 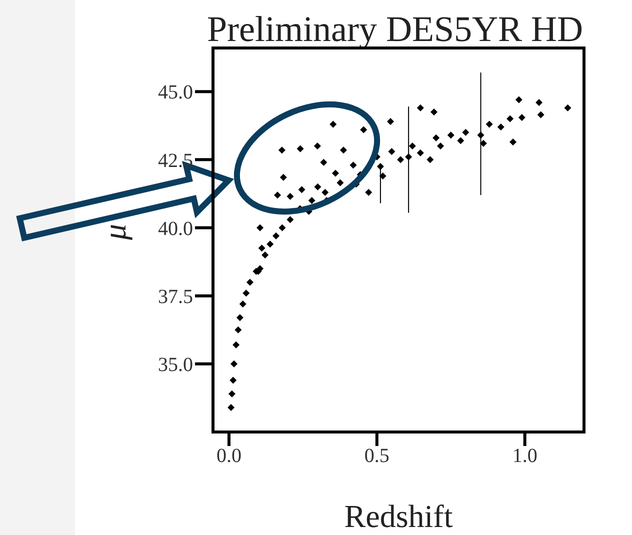 I want to click on x-tick-label: 0.5, so click(x=377, y=456).